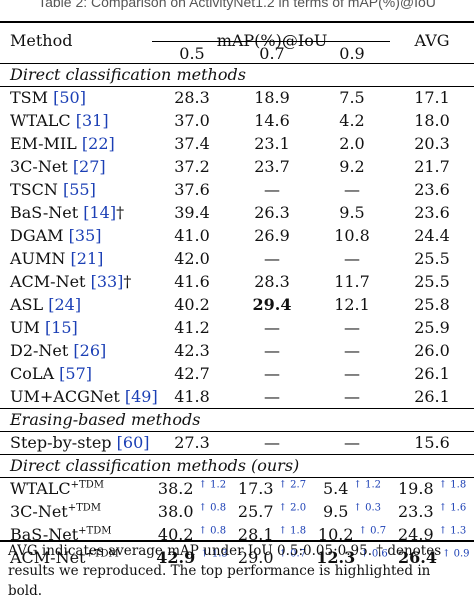 Image resolution: width=474 pixels, height=601 pixels. What do you see at coordinates (56, 258) in the screenshot?
I see `method-name: AUMN [21]` at bounding box center [56, 258].